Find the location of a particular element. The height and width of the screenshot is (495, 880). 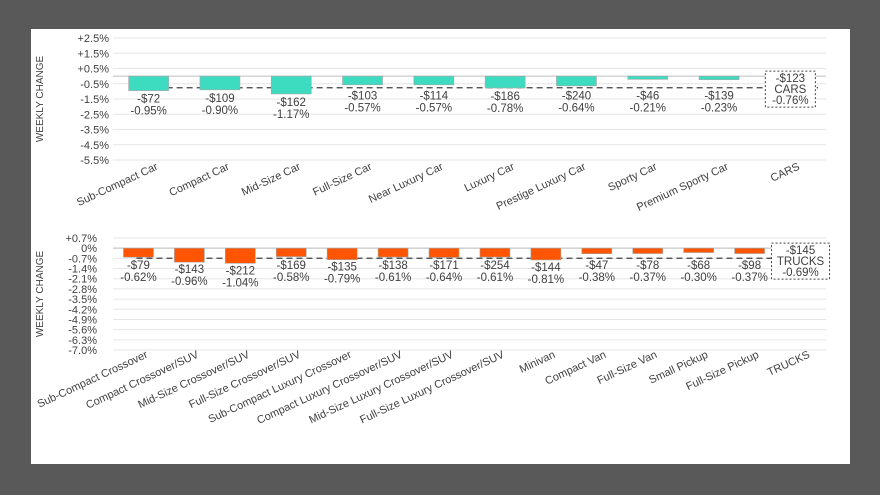

y-tick-label: -2.1% is located at coordinates (82, 280).